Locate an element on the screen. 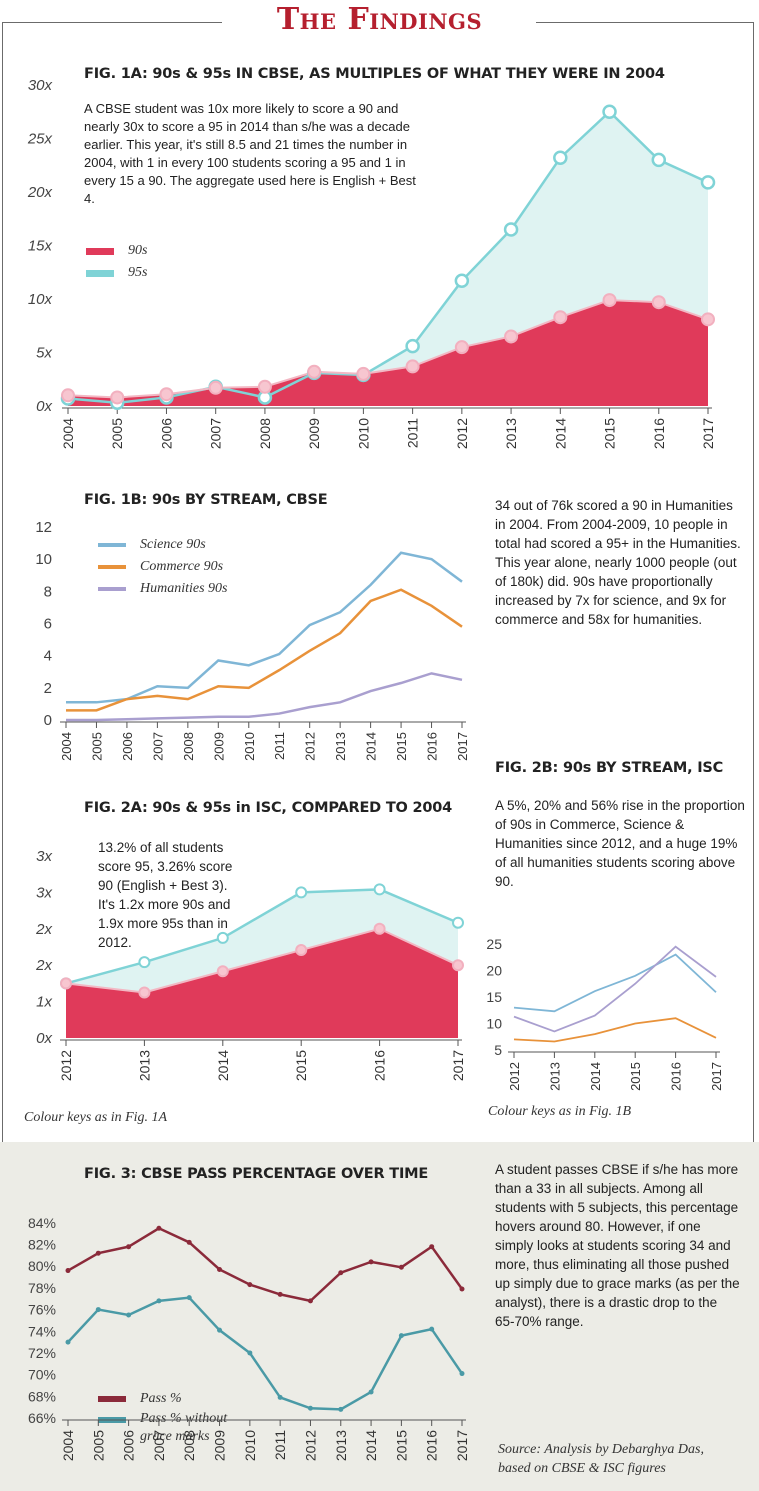  legend-label: 90s is located at coordinates (138, 250).